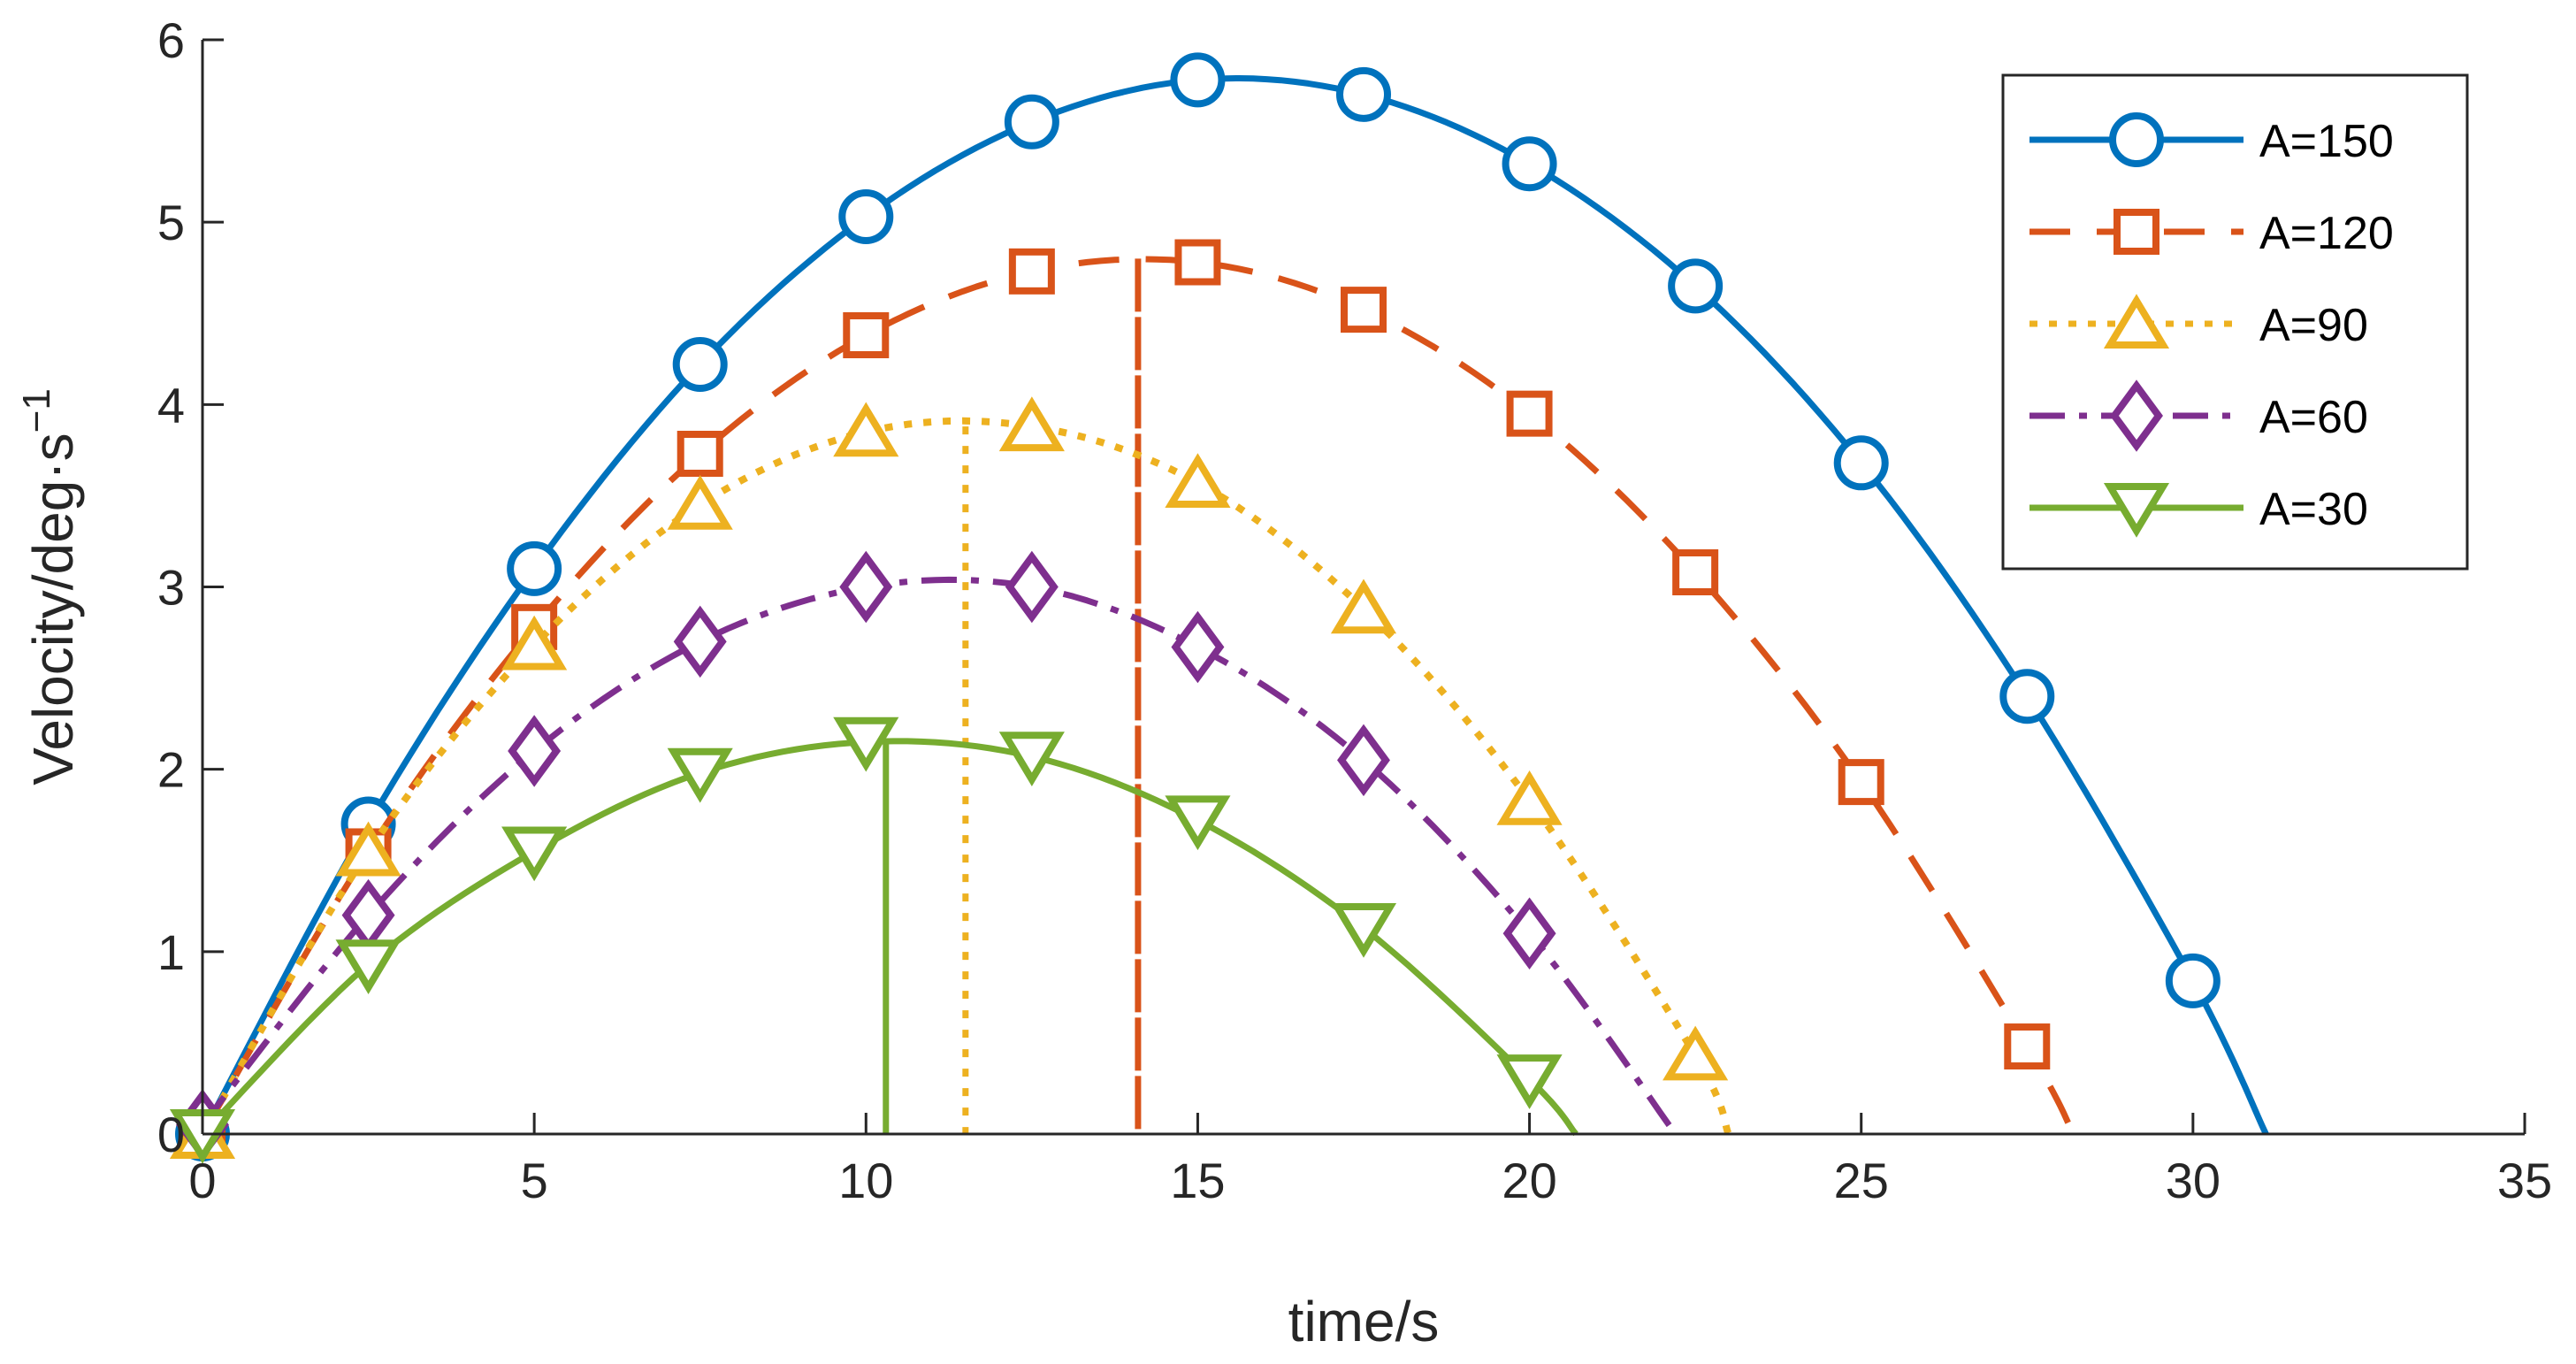  Describe the element at coordinates (2198, 510) in the screenshot. I see `legend-entry-A=30: A=30` at that location.